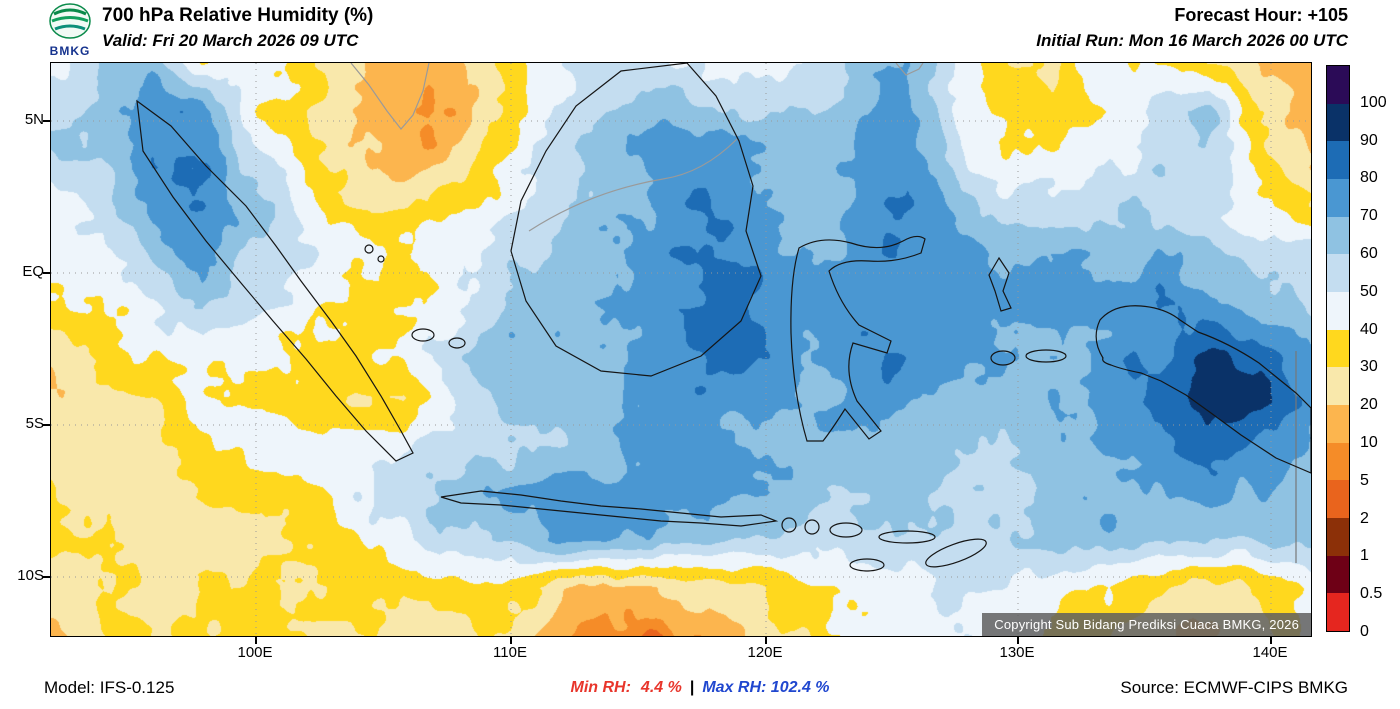 The height and width of the screenshot is (709, 1400). What do you see at coordinates (812, 527) in the screenshot?
I see `lombok-island` at bounding box center [812, 527].